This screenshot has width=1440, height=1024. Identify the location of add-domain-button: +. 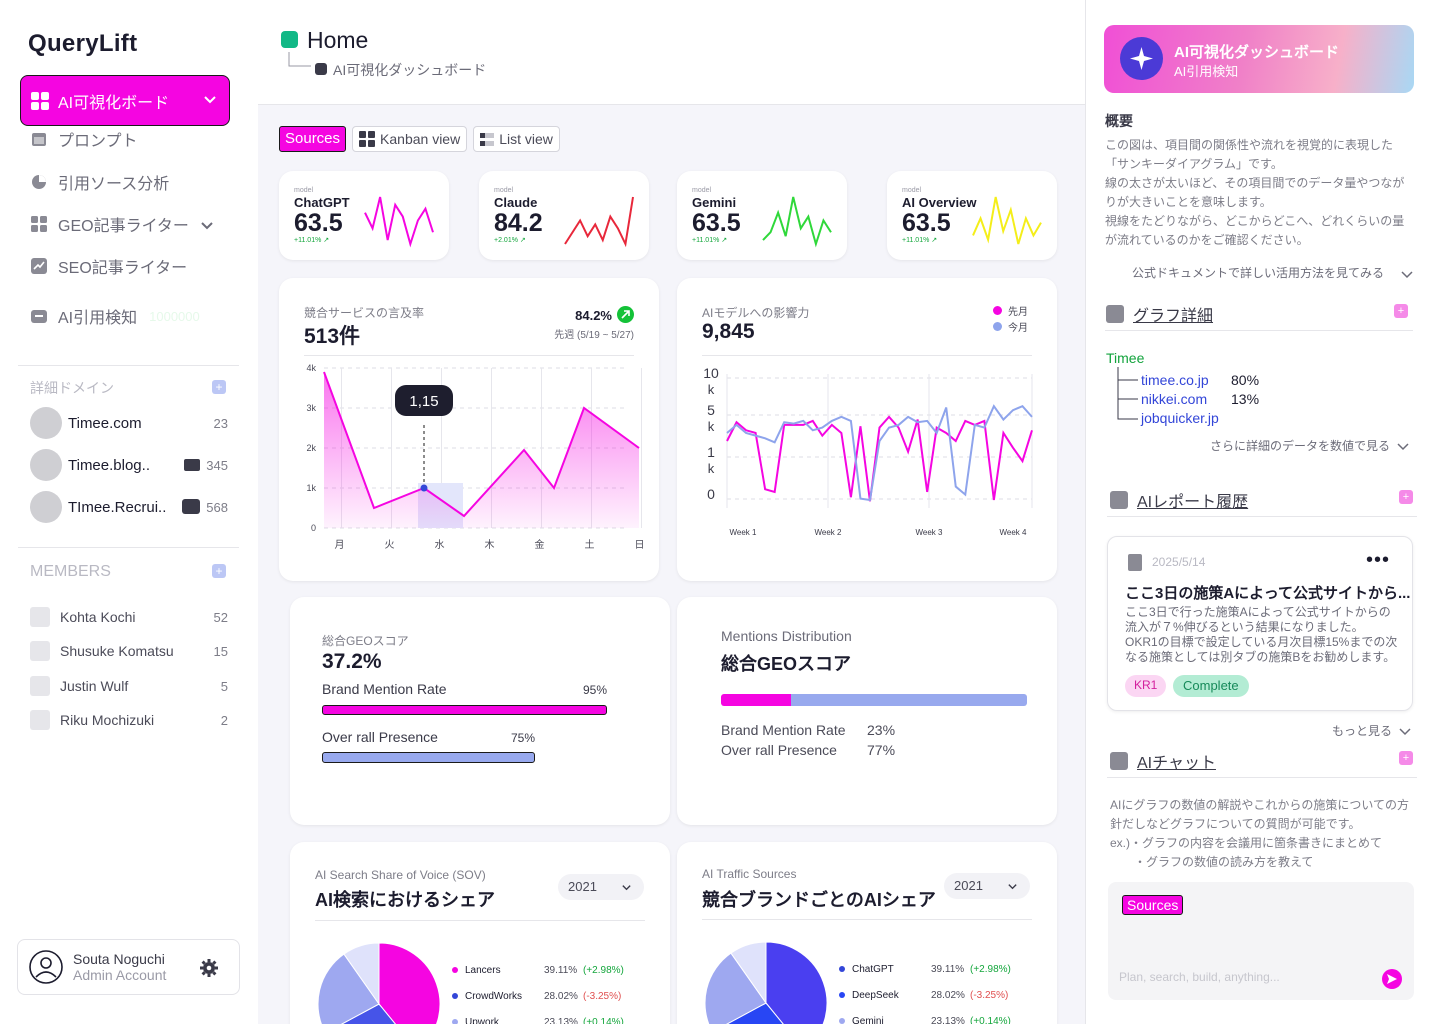
(219, 387).